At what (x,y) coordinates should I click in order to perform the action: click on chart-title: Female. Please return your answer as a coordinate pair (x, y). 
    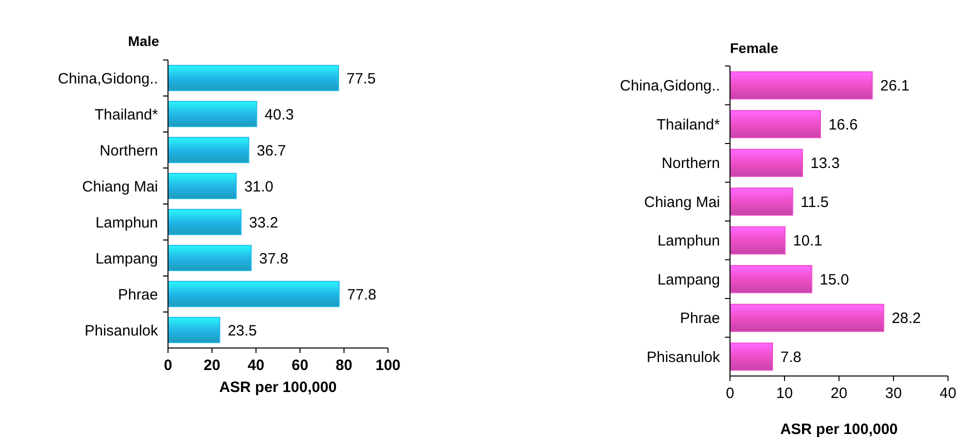
    Looking at the image, I should click on (754, 48).